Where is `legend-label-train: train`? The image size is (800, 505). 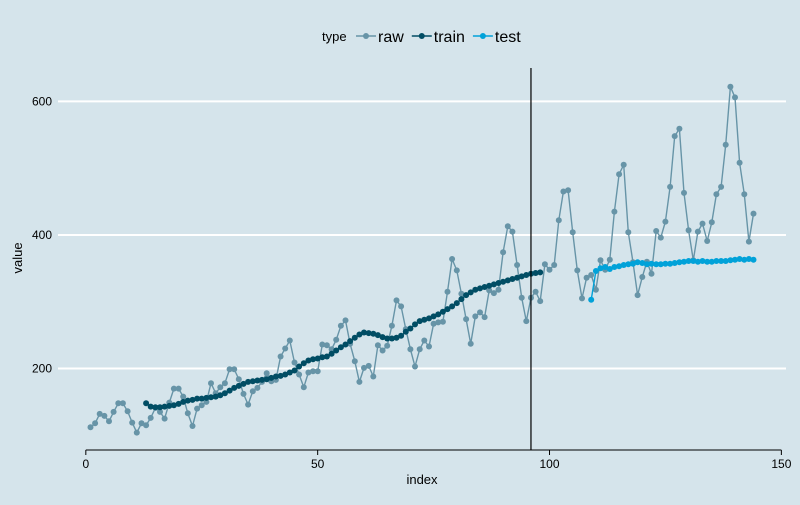 legend-label-train: train is located at coordinates (449, 37).